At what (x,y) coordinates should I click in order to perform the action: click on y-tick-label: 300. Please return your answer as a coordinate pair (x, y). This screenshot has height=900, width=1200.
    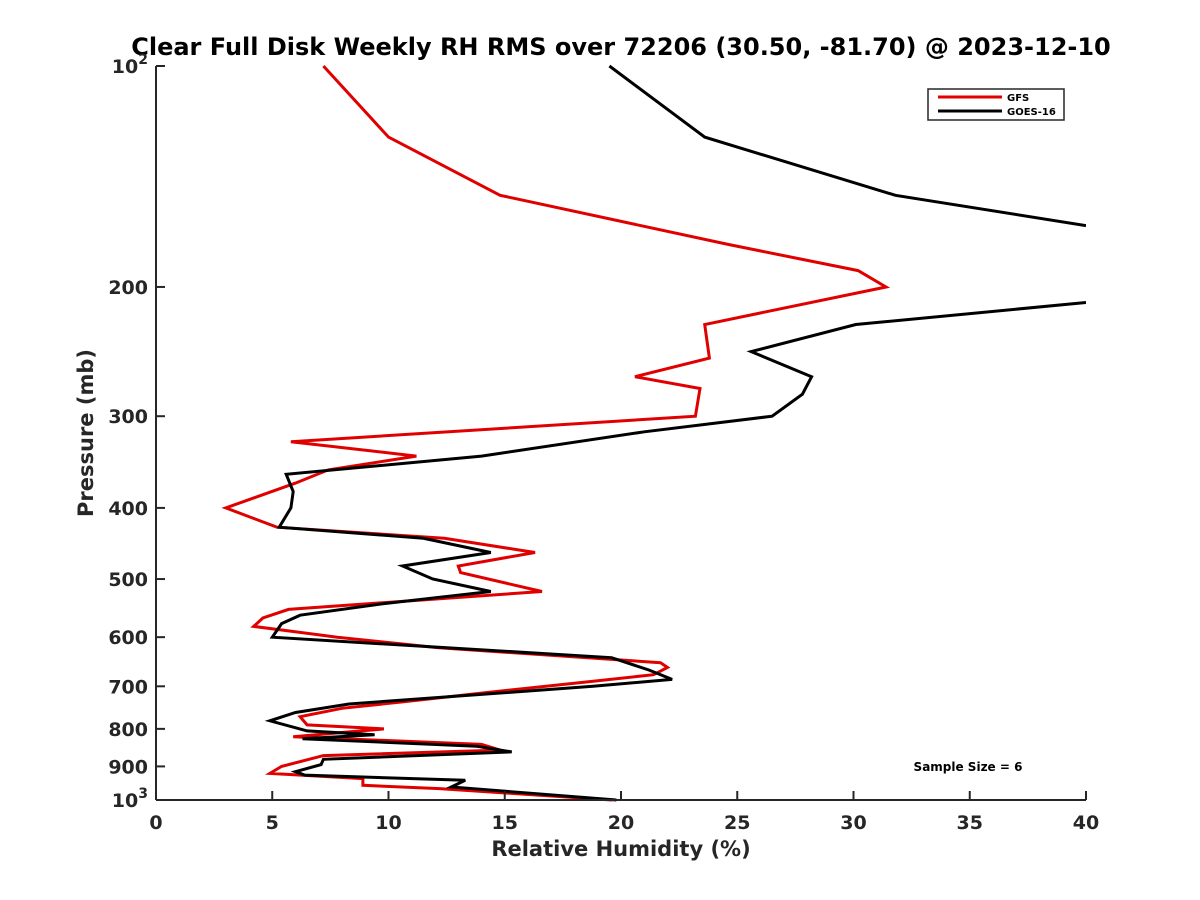
    Looking at the image, I should click on (128, 417).